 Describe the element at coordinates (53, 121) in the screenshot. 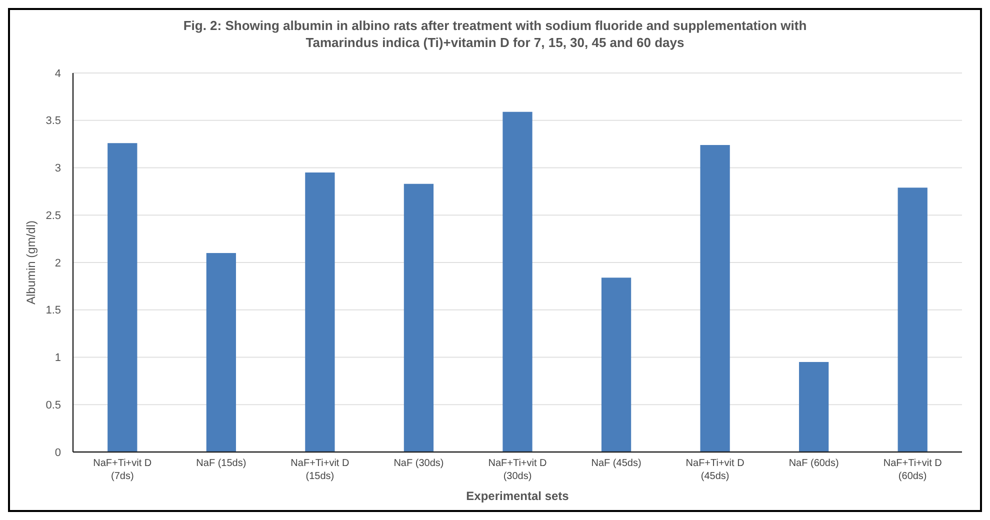

I see `y-tick-label: 3.5` at that location.